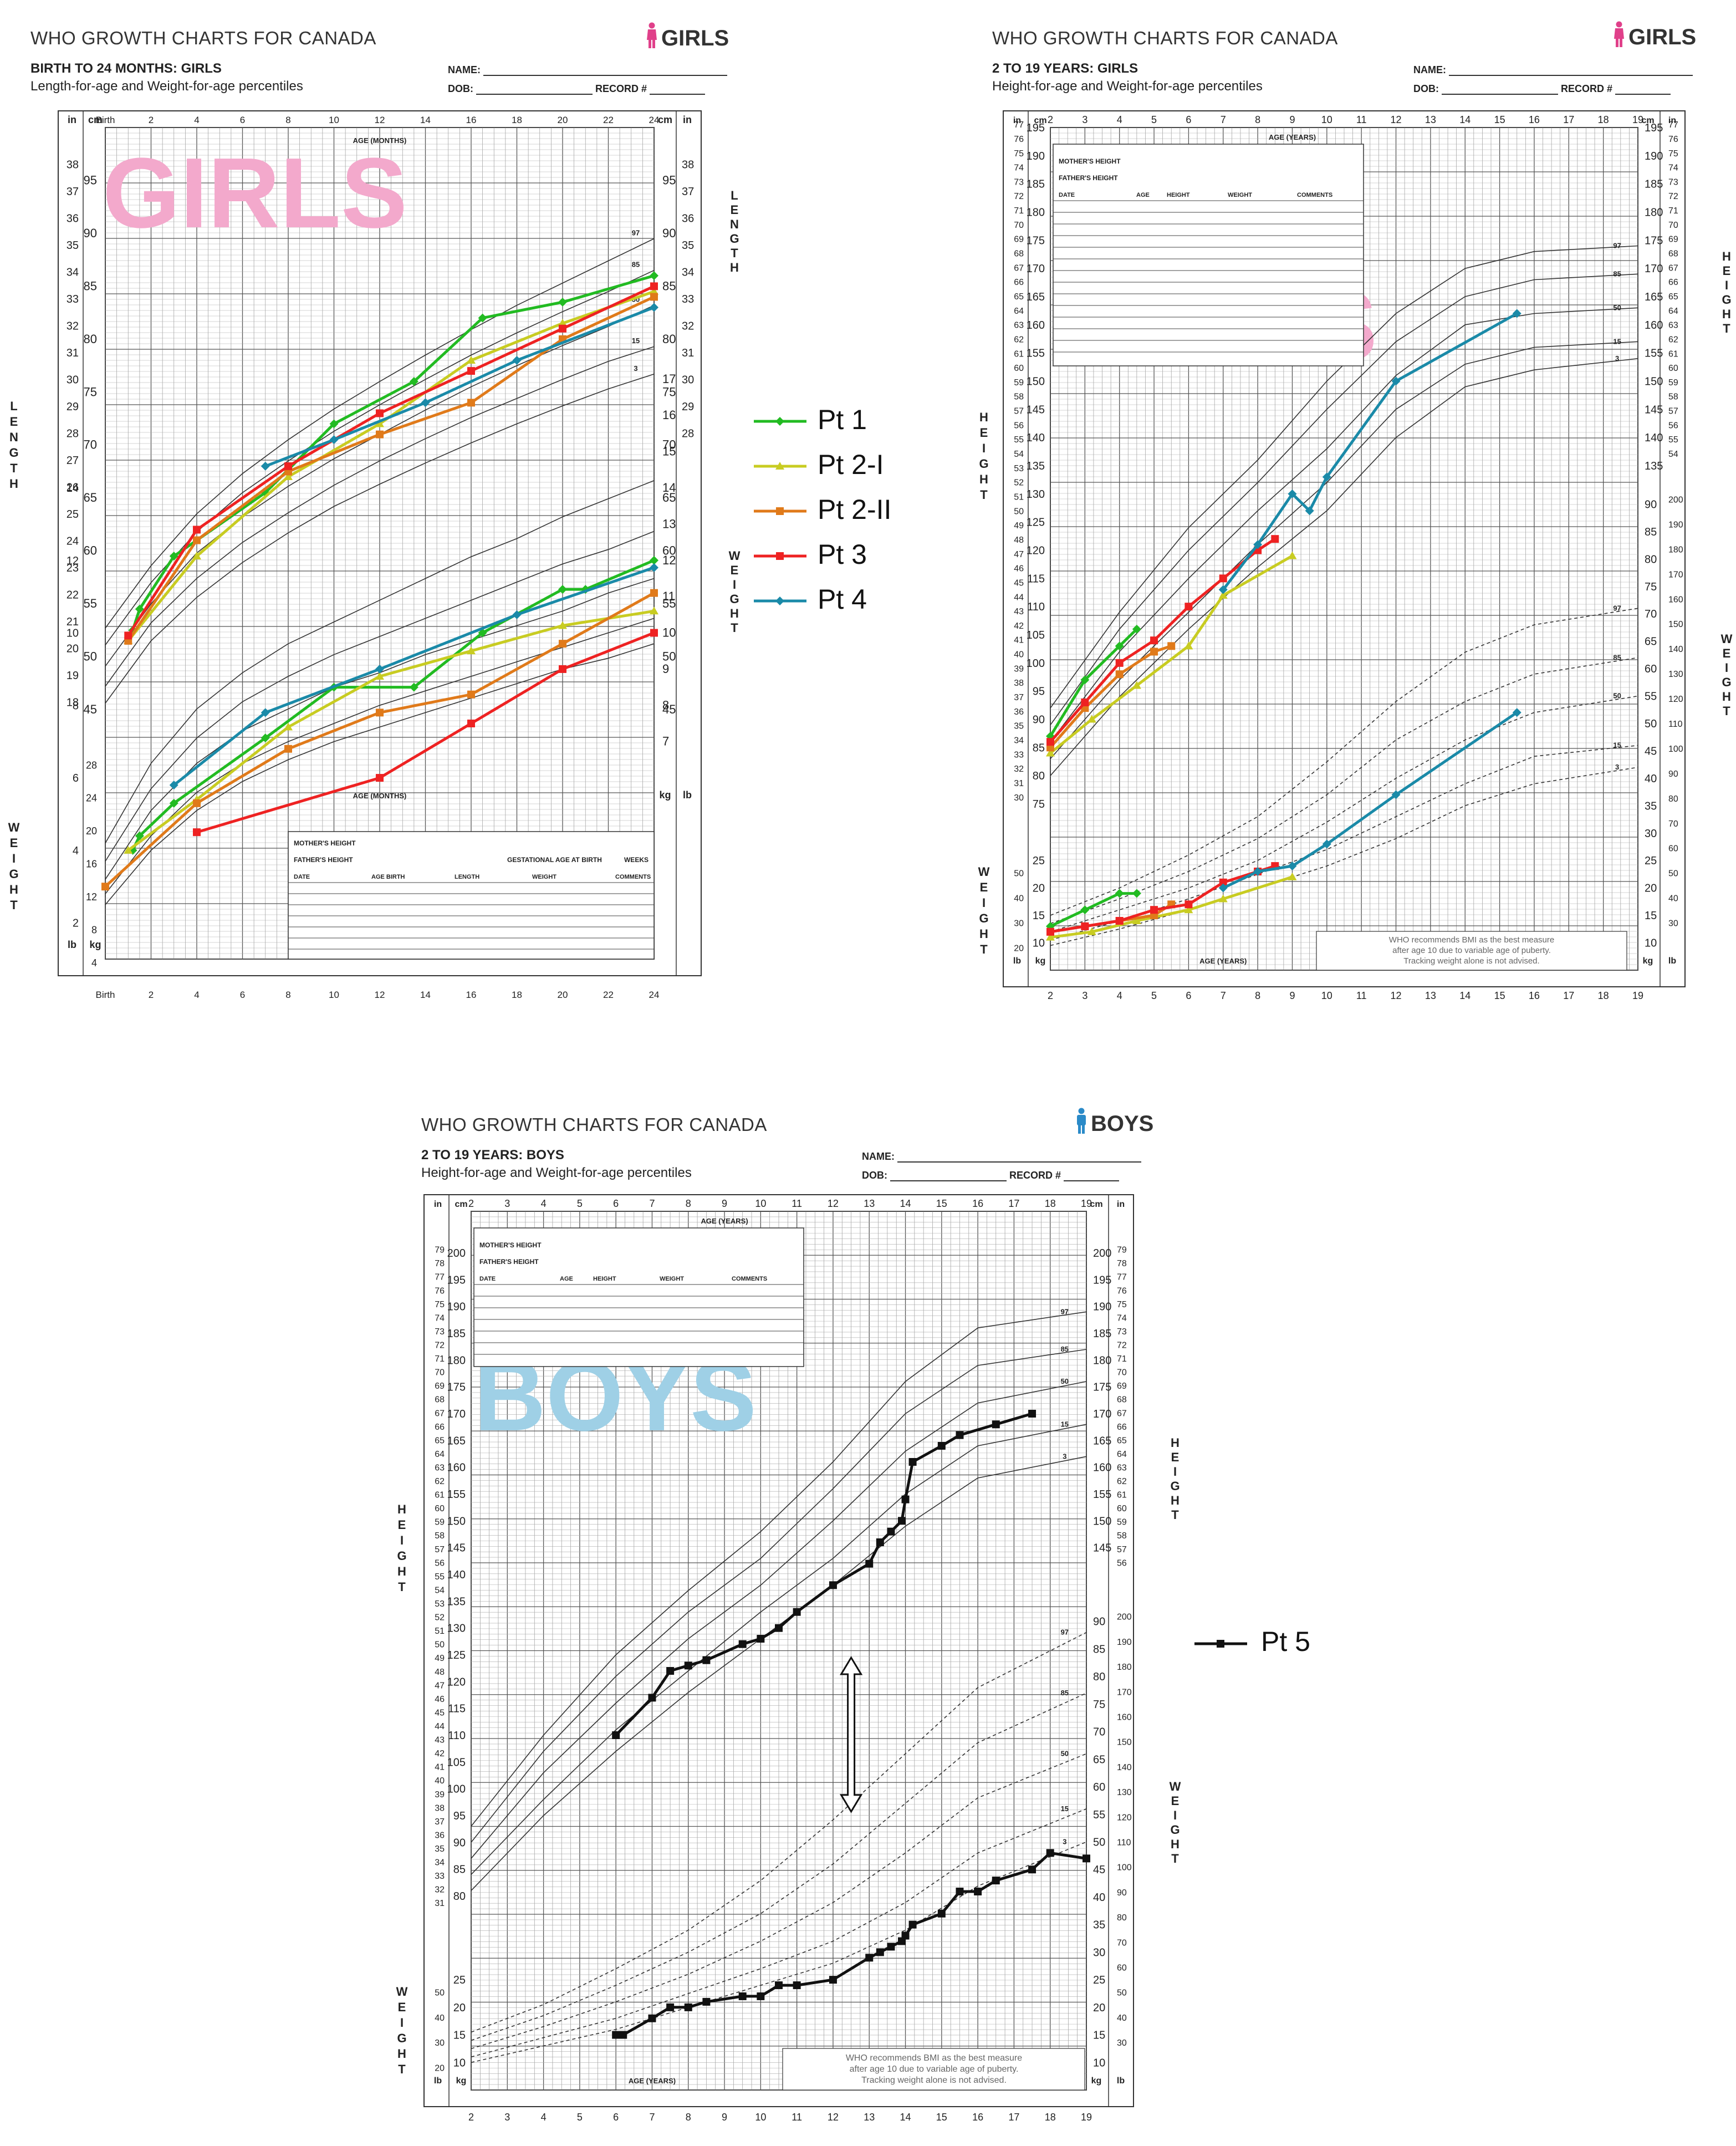 The height and width of the screenshot is (2146, 1736). Describe the element at coordinates (1036, 523) in the screenshot. I see `height-cm-tick-left: 125` at that location.